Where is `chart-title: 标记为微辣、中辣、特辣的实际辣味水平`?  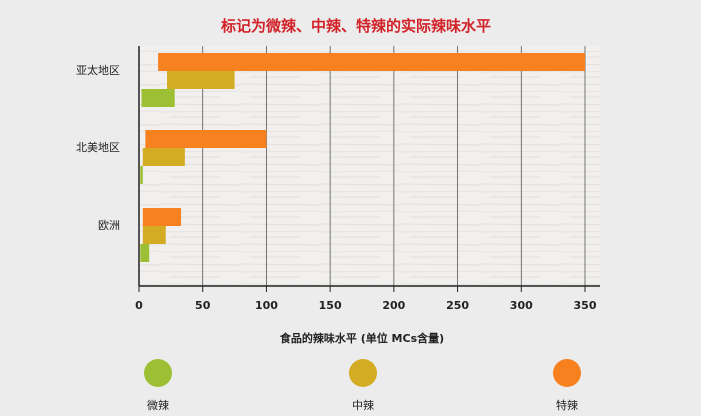
chart-title: 标记为微辣、中辣、特辣的实际辣味水平 is located at coordinates (355, 26).